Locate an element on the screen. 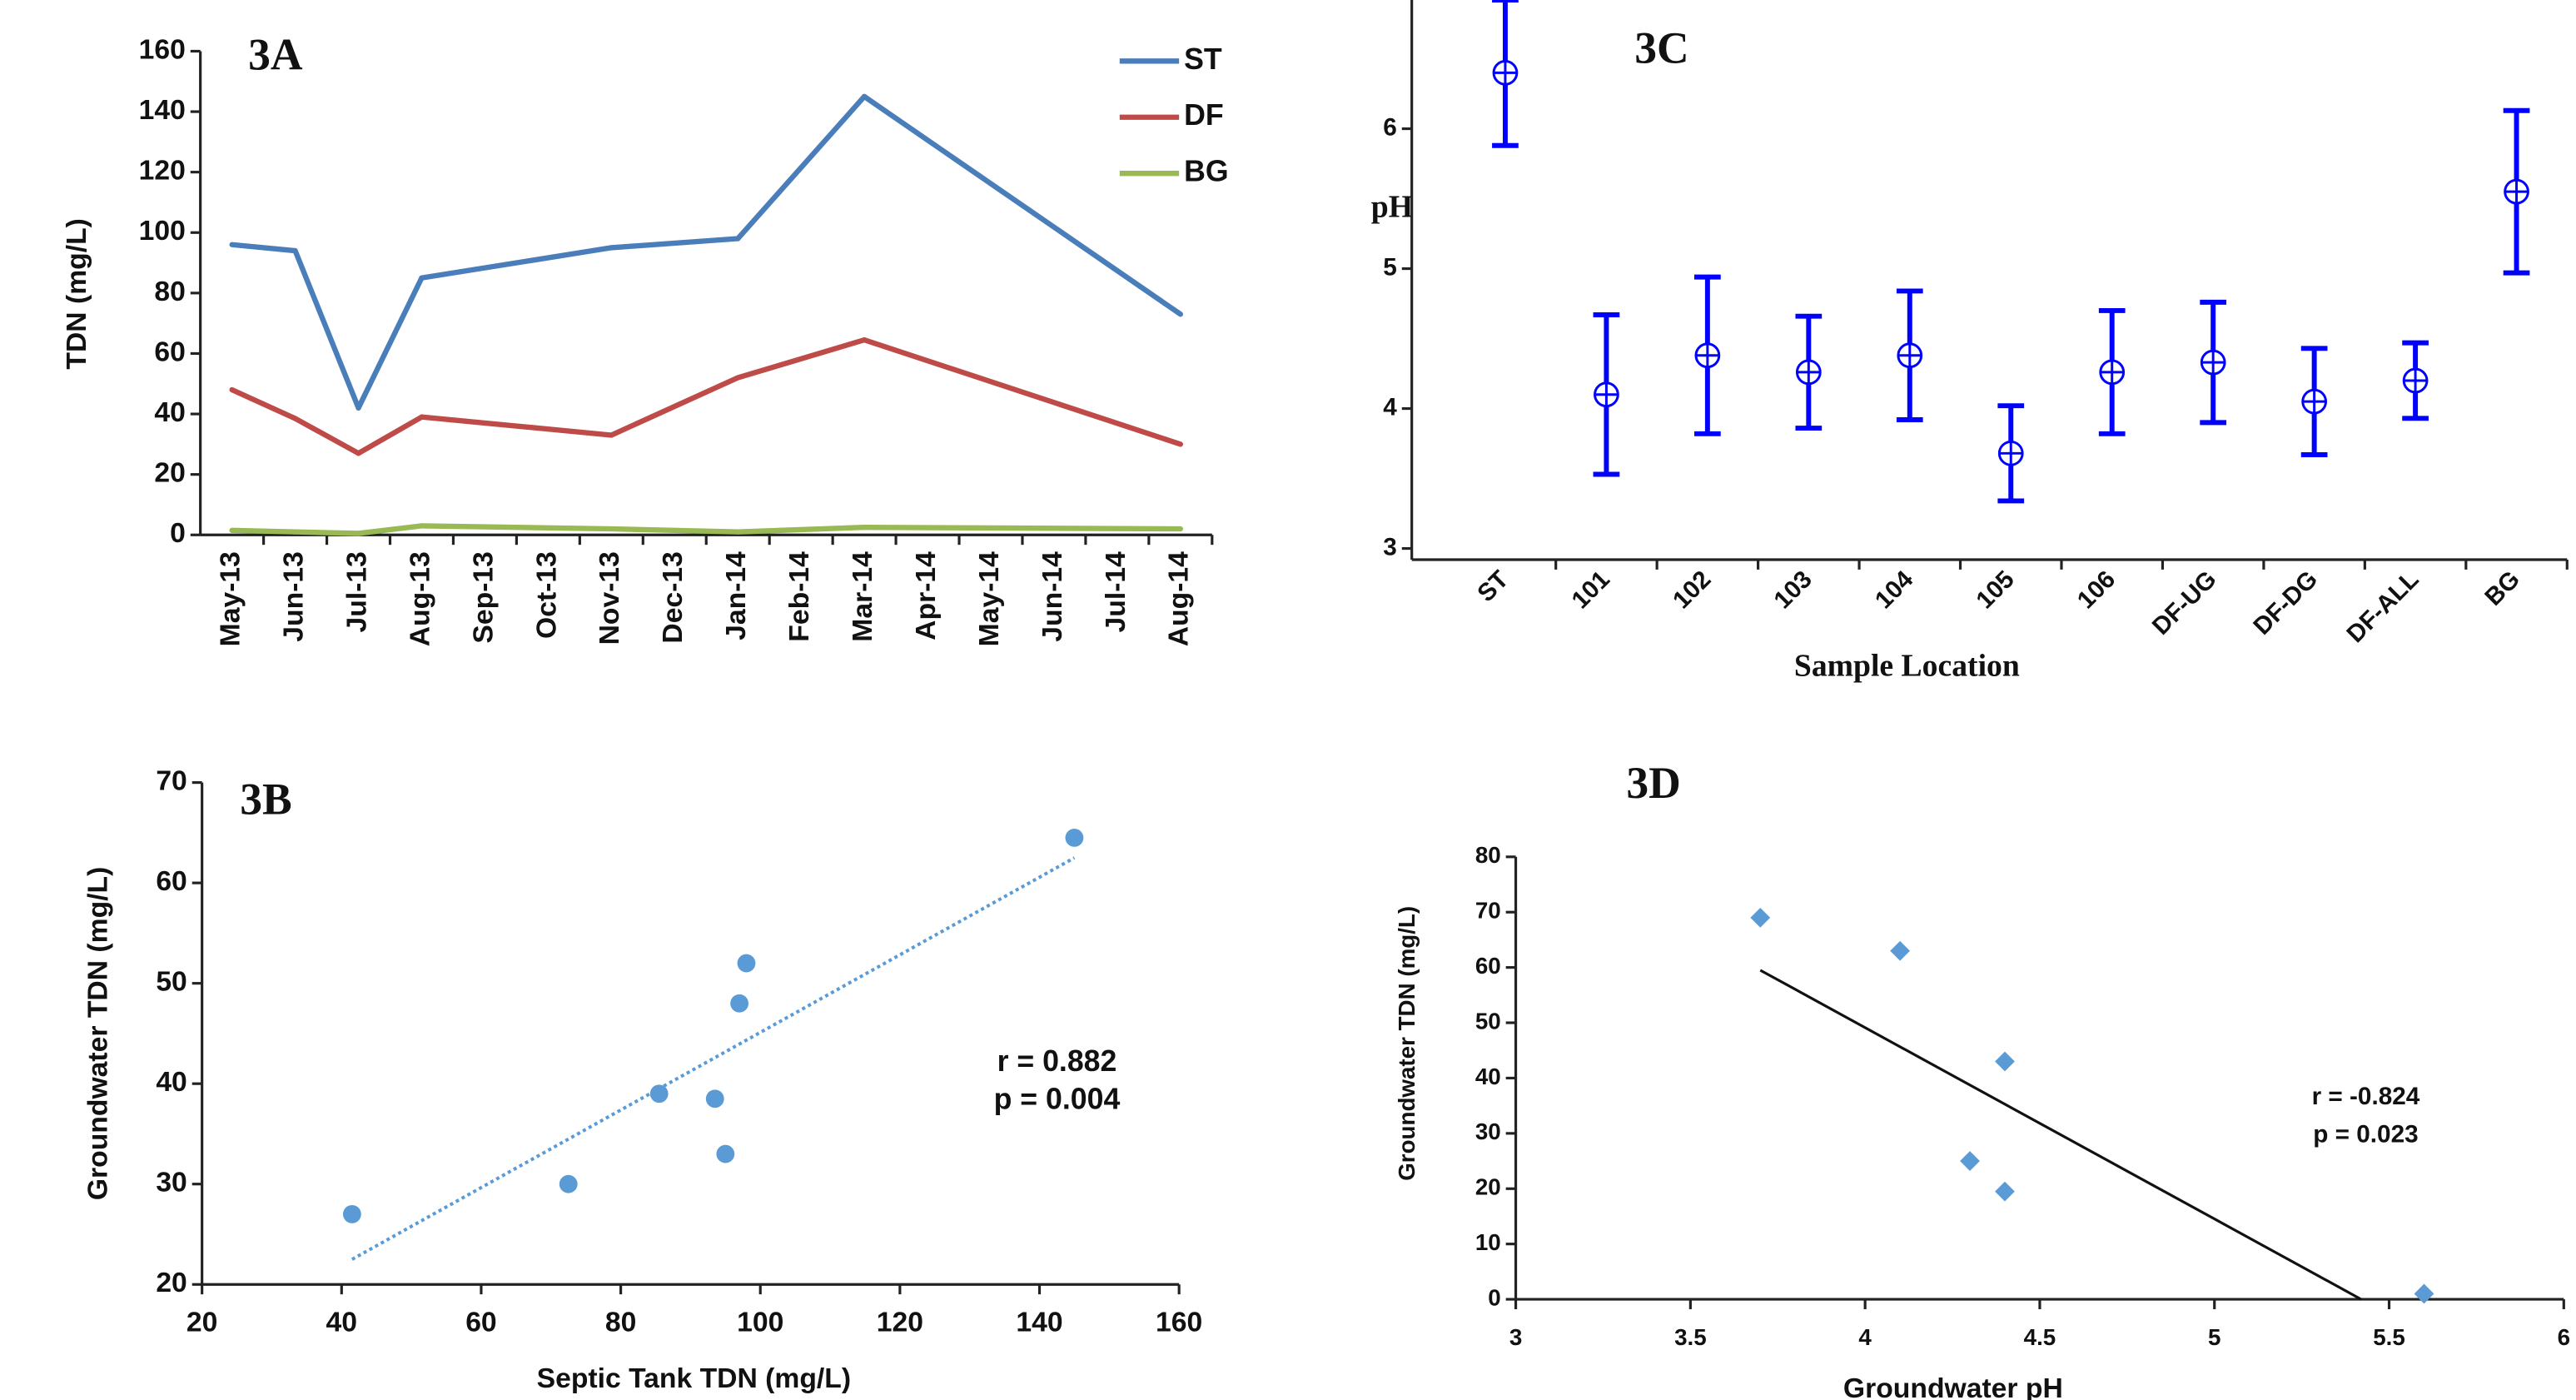  x-tick-label: Apr-14 is located at coordinates (926, 595).